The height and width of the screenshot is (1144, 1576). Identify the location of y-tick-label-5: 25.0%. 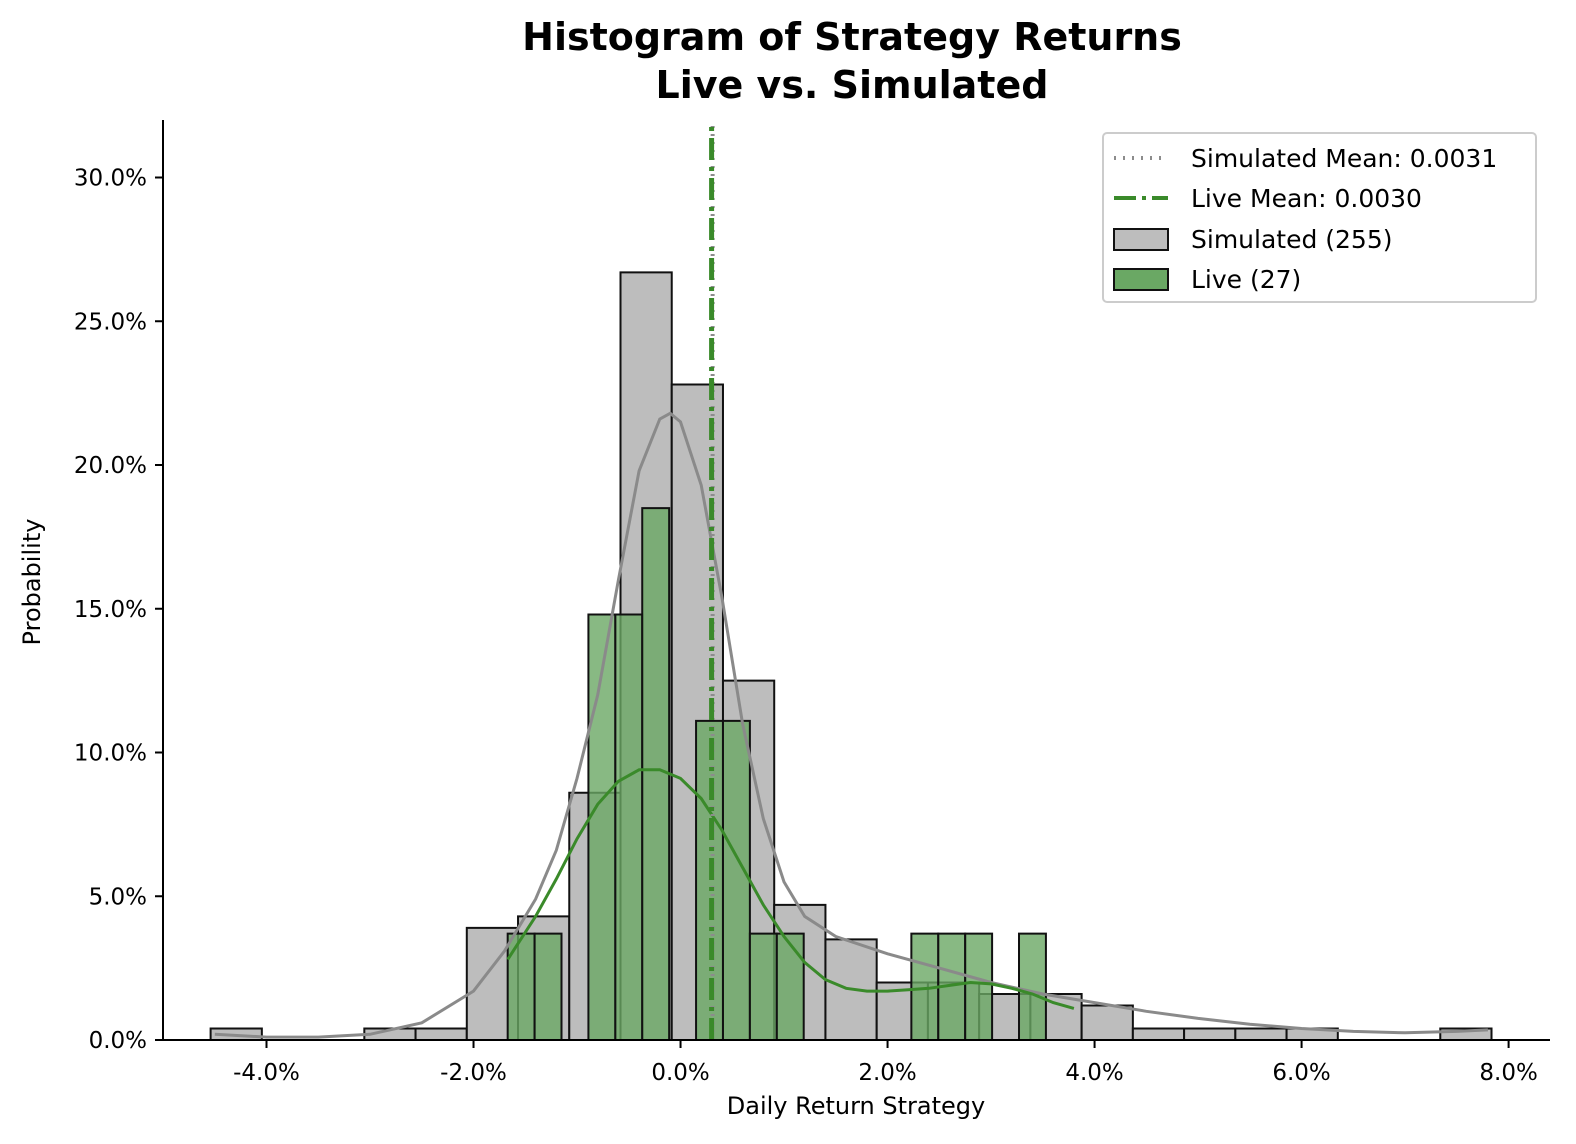
(110, 322).